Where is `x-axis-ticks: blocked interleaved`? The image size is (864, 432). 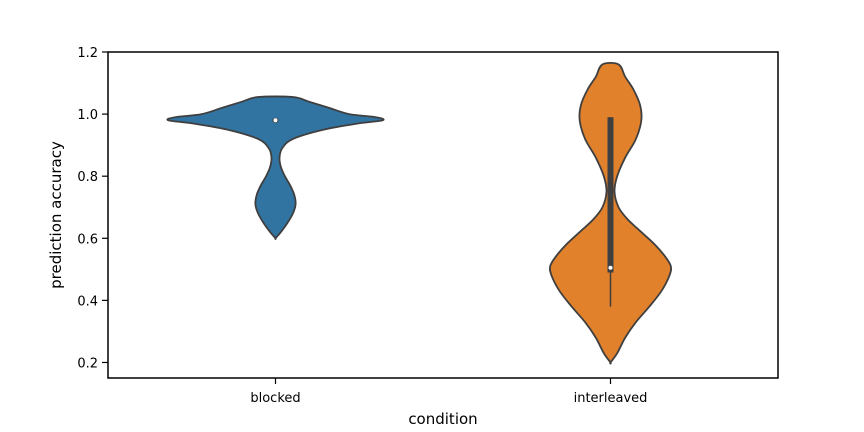
x-axis-ticks: blocked interleaved is located at coordinates (448, 392).